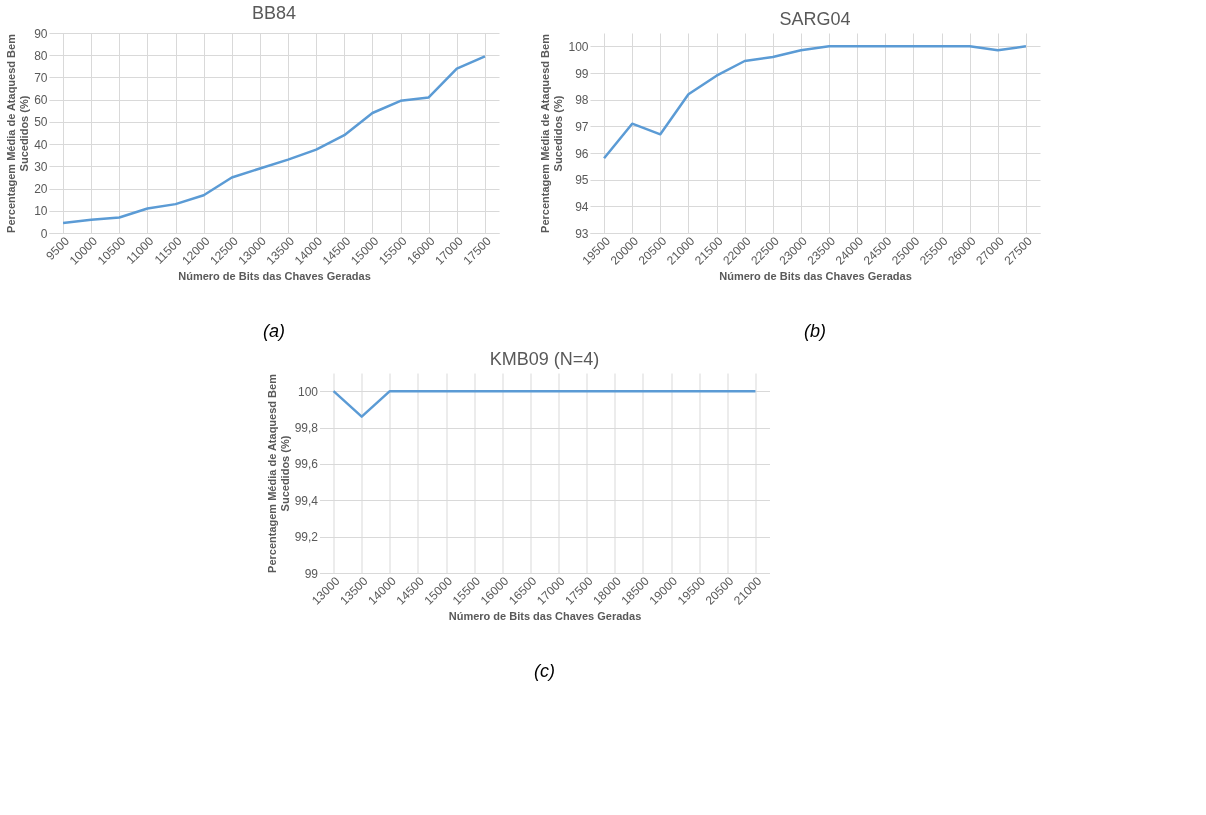  What do you see at coordinates (306, 500) in the screenshot?
I see `y-tick-label: 99,4` at bounding box center [306, 500].